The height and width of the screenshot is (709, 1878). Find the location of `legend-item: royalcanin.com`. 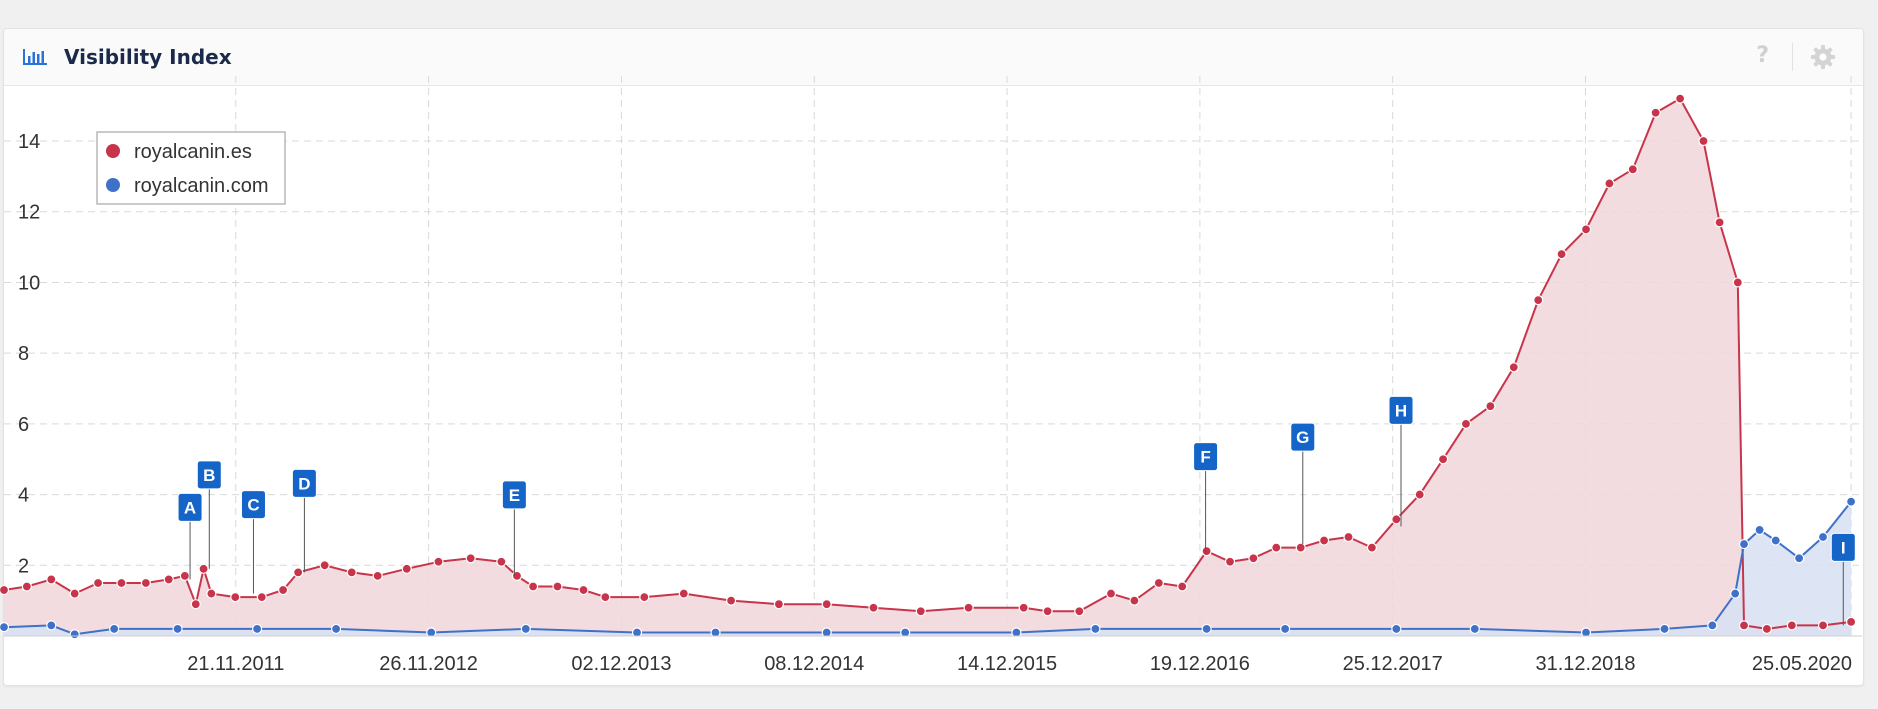

legend-item: royalcanin.com is located at coordinates (201, 186).